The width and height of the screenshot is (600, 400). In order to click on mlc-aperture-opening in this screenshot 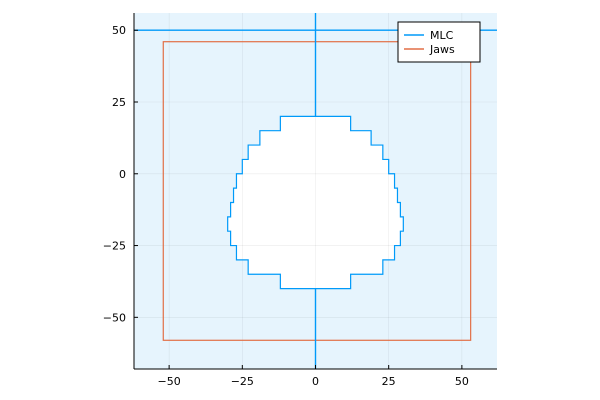, I will do `click(315, 202)`.